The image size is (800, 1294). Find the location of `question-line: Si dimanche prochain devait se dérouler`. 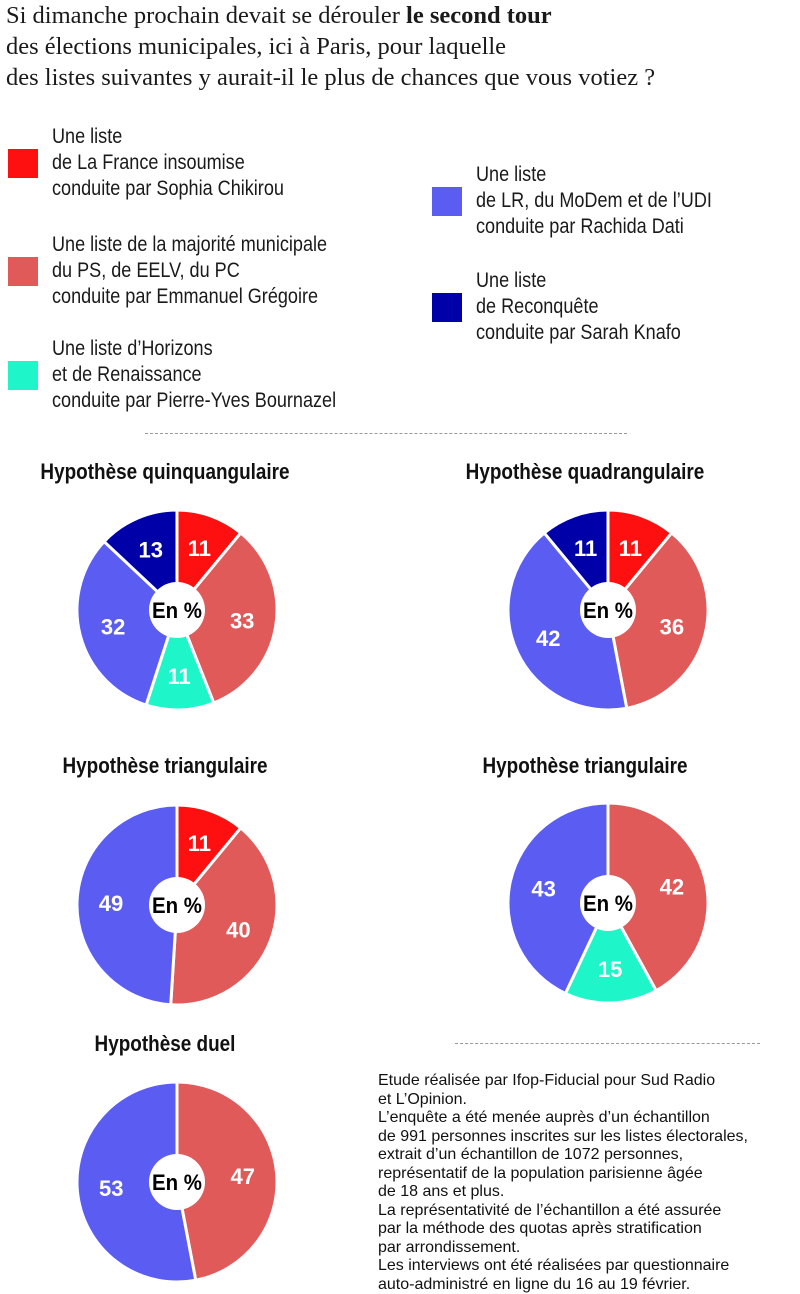

question-line: Si dimanche prochain devait se dérouler is located at coordinates (206, 15).